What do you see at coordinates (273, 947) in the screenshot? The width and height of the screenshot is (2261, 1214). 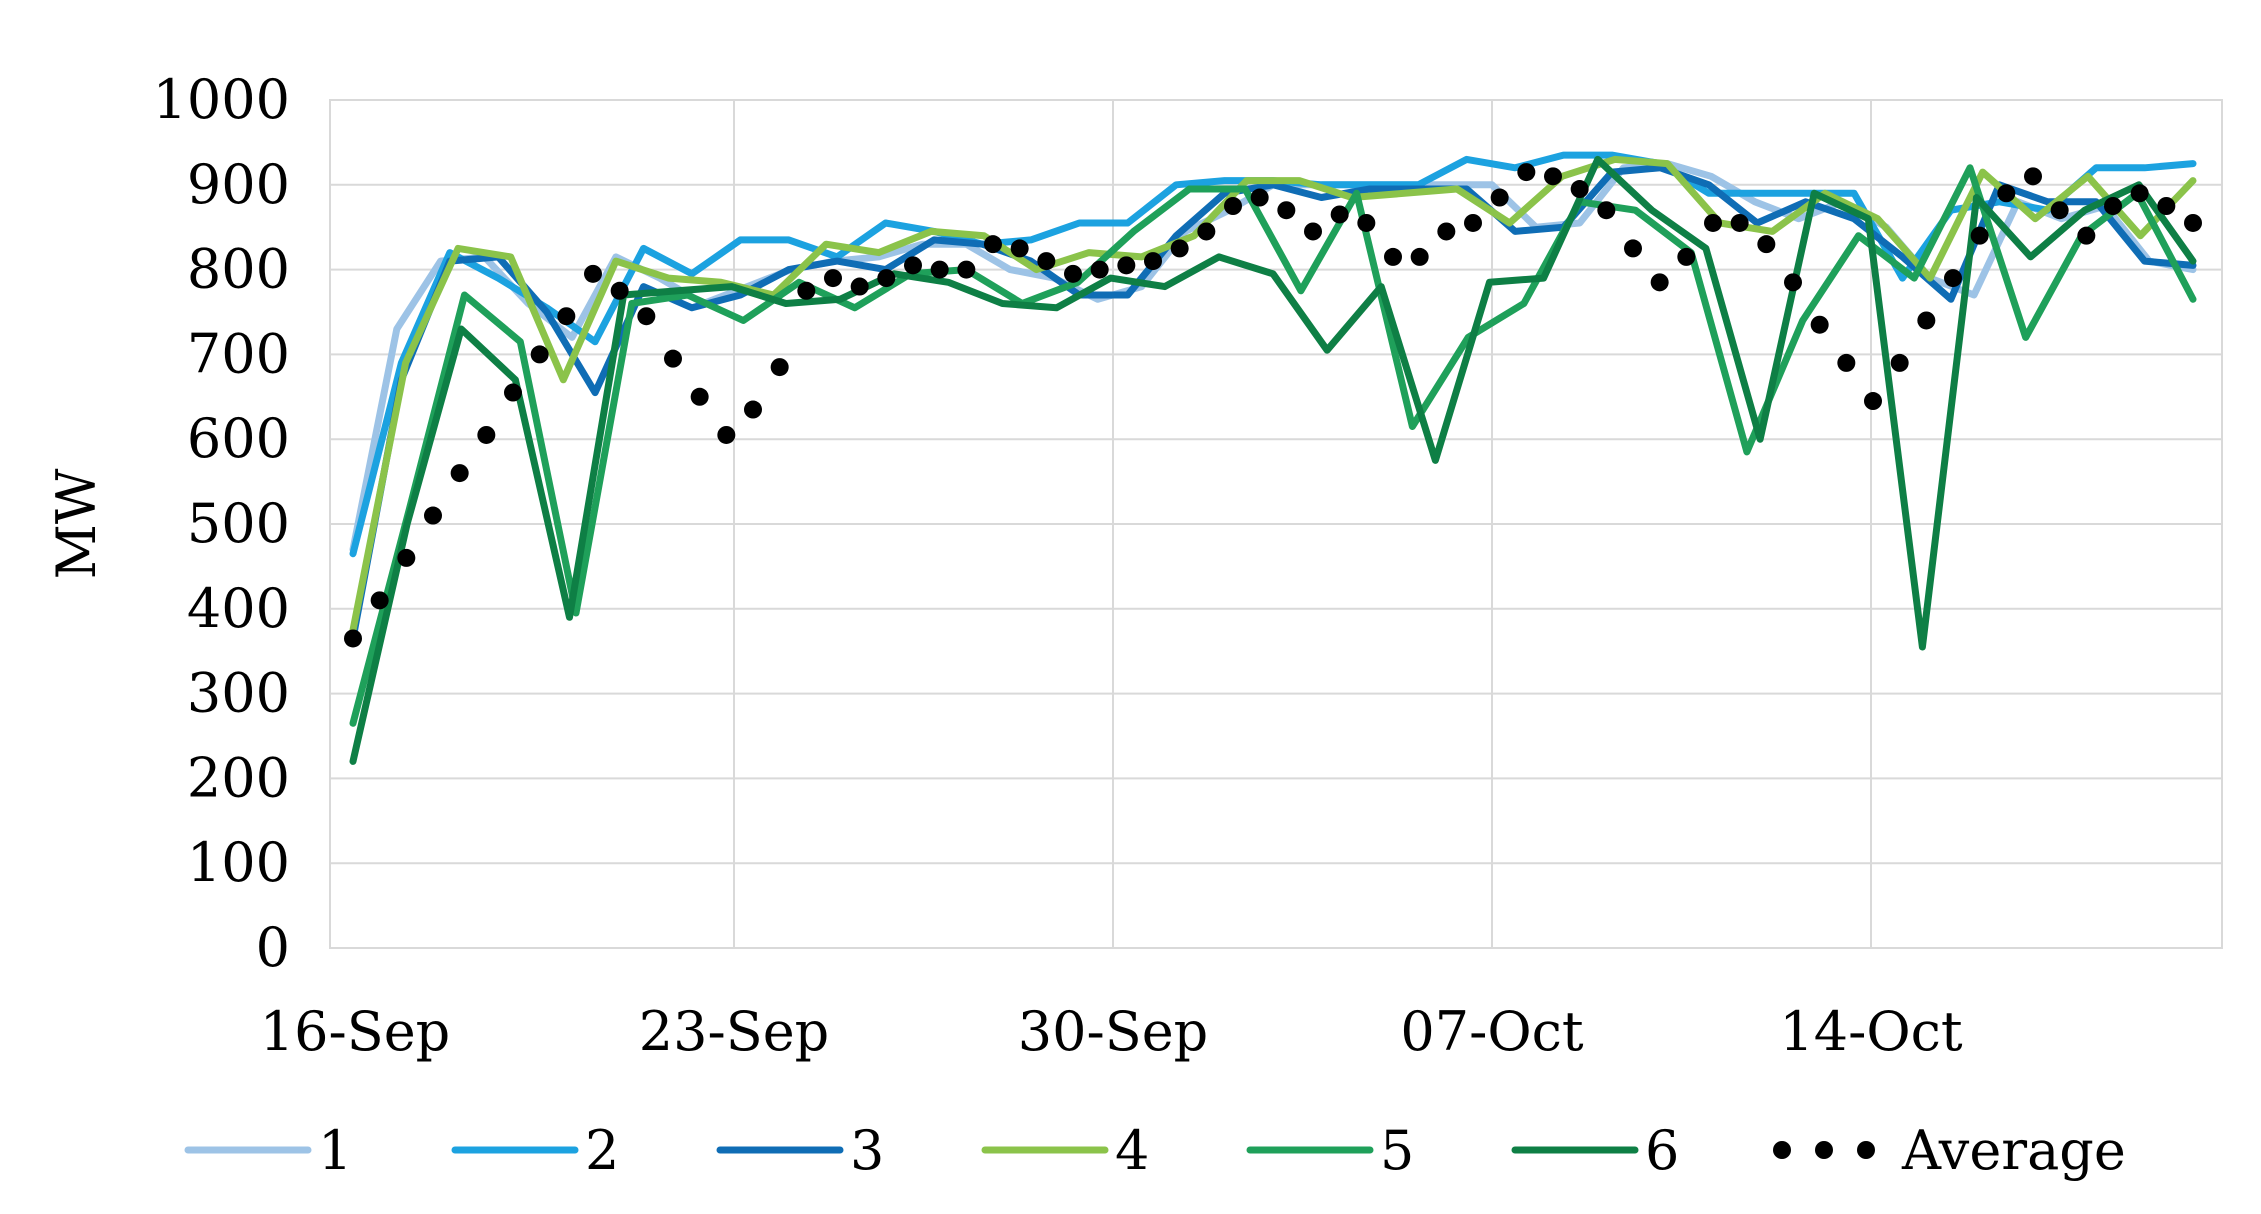 I see `y-tick-label: 0` at bounding box center [273, 947].